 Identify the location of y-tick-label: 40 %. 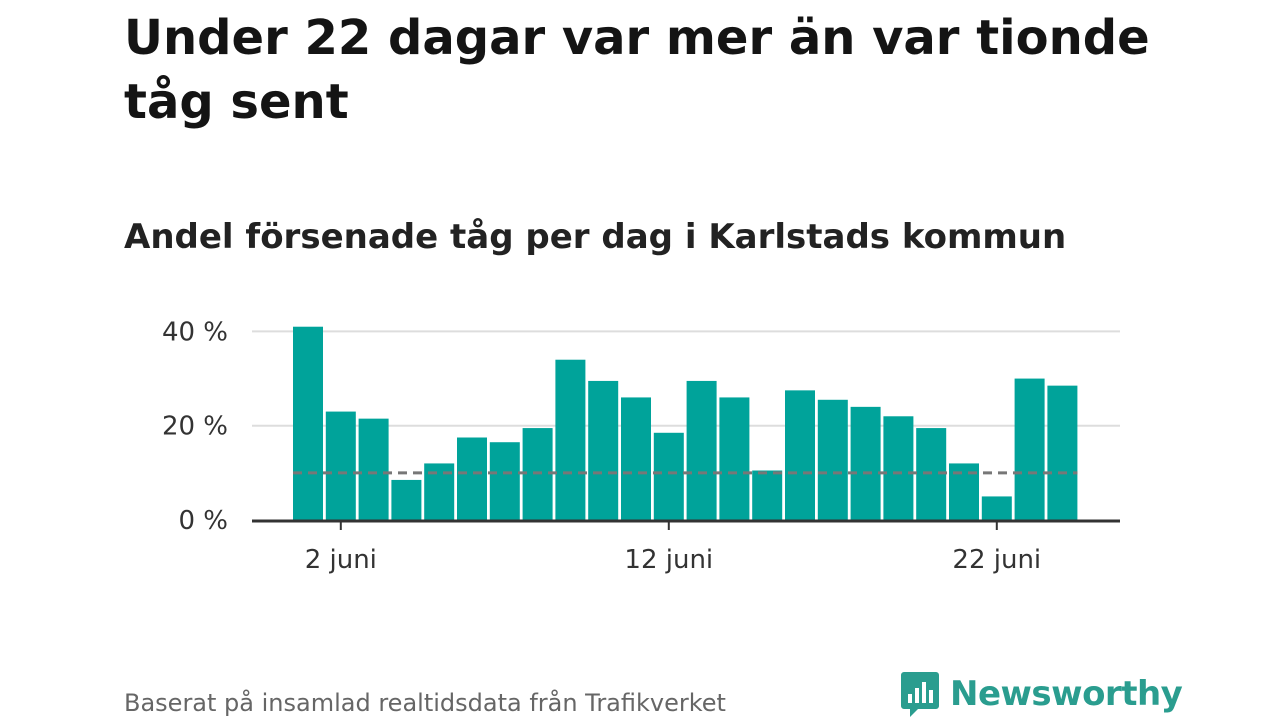
(195, 332).